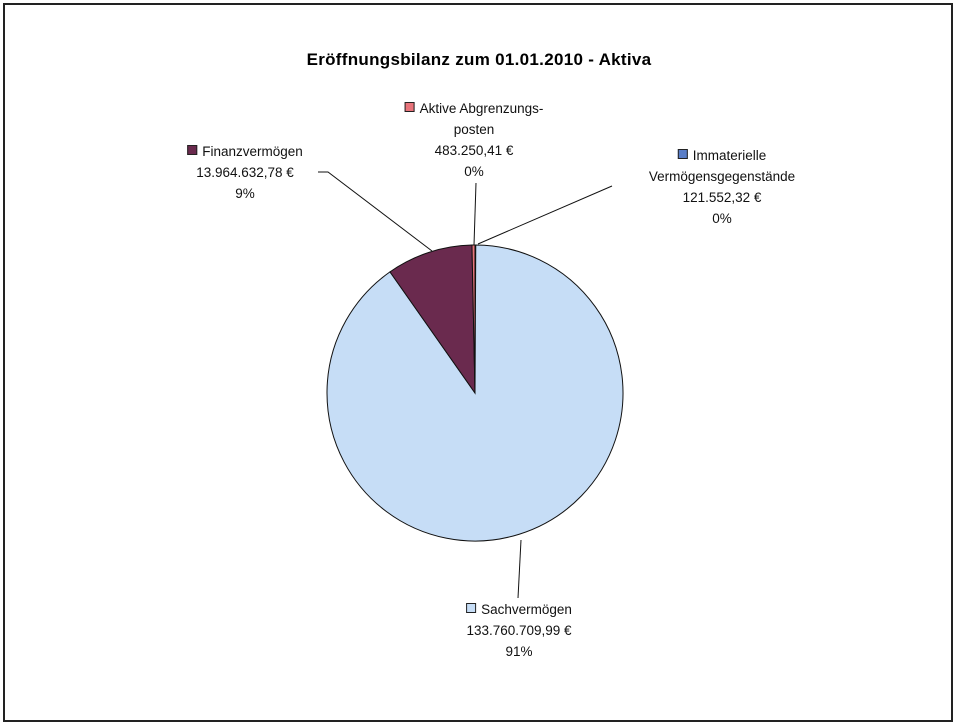  I want to click on value-label: 133.760.709,99 €, so click(519, 630).